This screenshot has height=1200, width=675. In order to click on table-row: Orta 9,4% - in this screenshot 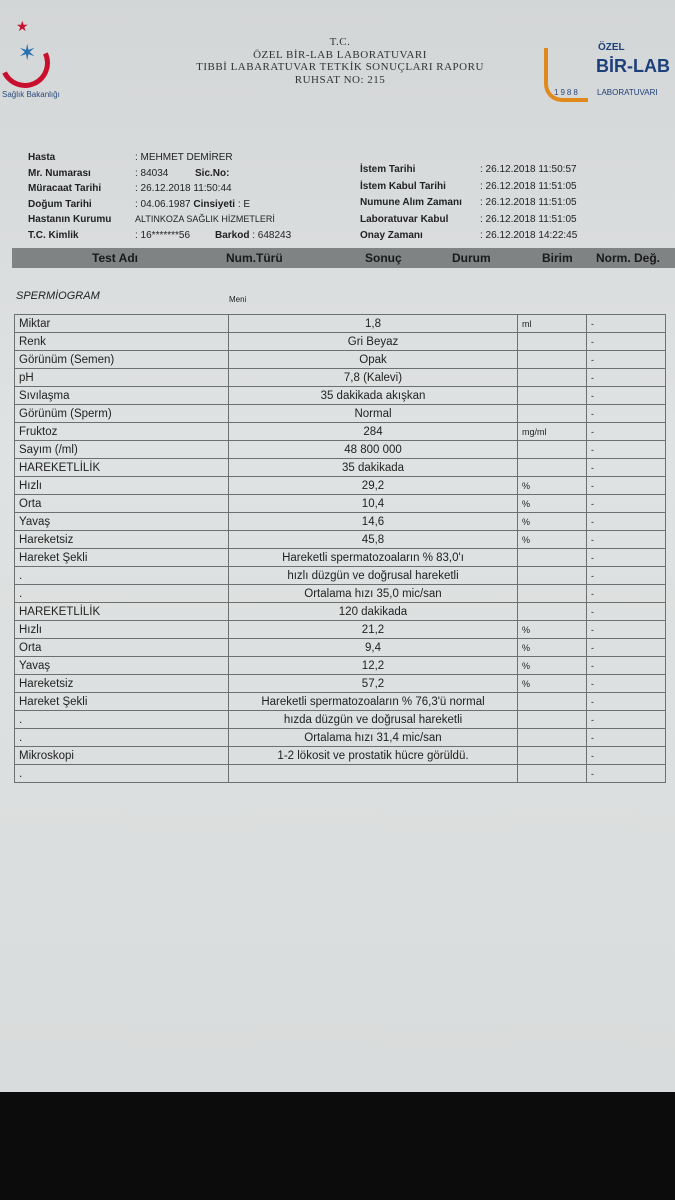, I will do `click(340, 647)`.